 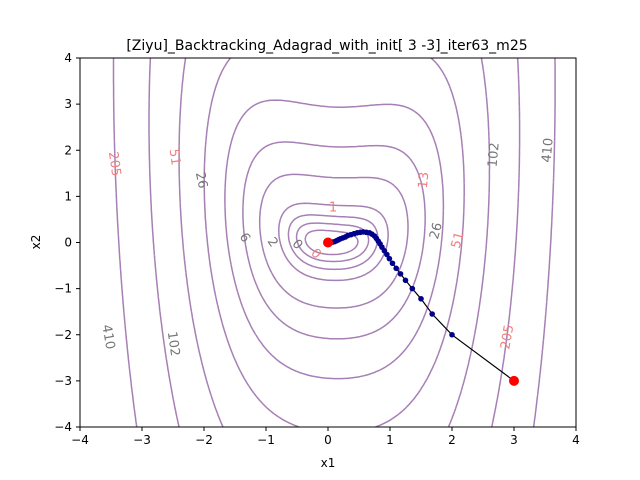 I want to click on optimization-path, so click(x=421, y=307).